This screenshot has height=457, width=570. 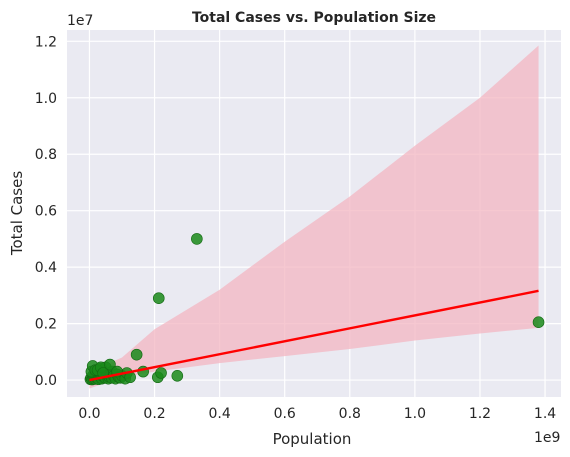 I want to click on x-tick-label: 0.8, so click(x=350, y=414).